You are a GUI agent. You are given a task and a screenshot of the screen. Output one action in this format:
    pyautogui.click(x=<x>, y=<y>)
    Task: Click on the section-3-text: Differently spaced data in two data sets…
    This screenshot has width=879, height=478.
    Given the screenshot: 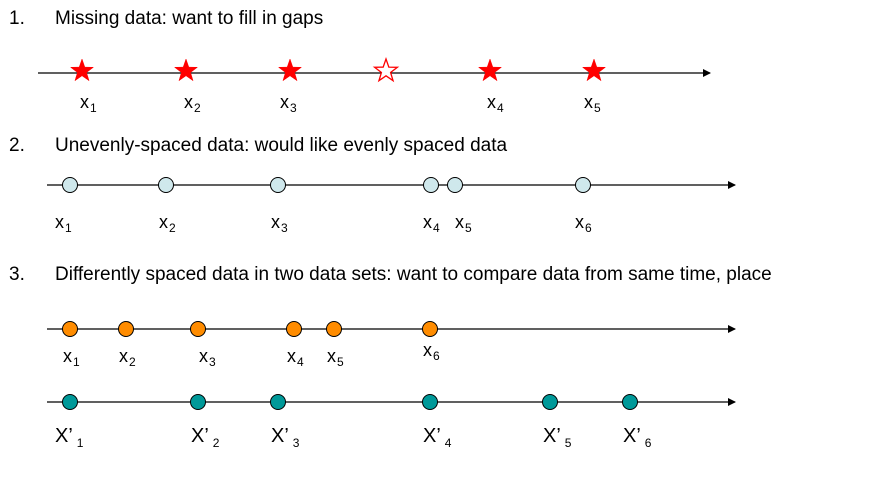 What is the action you would take?
    pyautogui.click(x=413, y=274)
    